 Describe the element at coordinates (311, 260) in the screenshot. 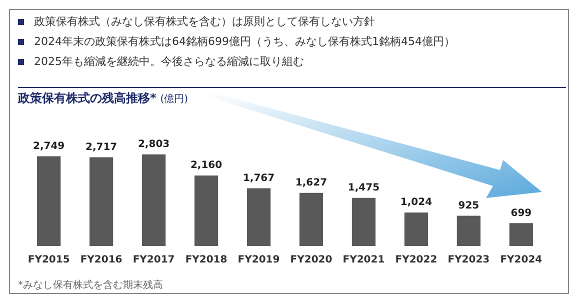

I see `x-tick-label: FY2020` at that location.